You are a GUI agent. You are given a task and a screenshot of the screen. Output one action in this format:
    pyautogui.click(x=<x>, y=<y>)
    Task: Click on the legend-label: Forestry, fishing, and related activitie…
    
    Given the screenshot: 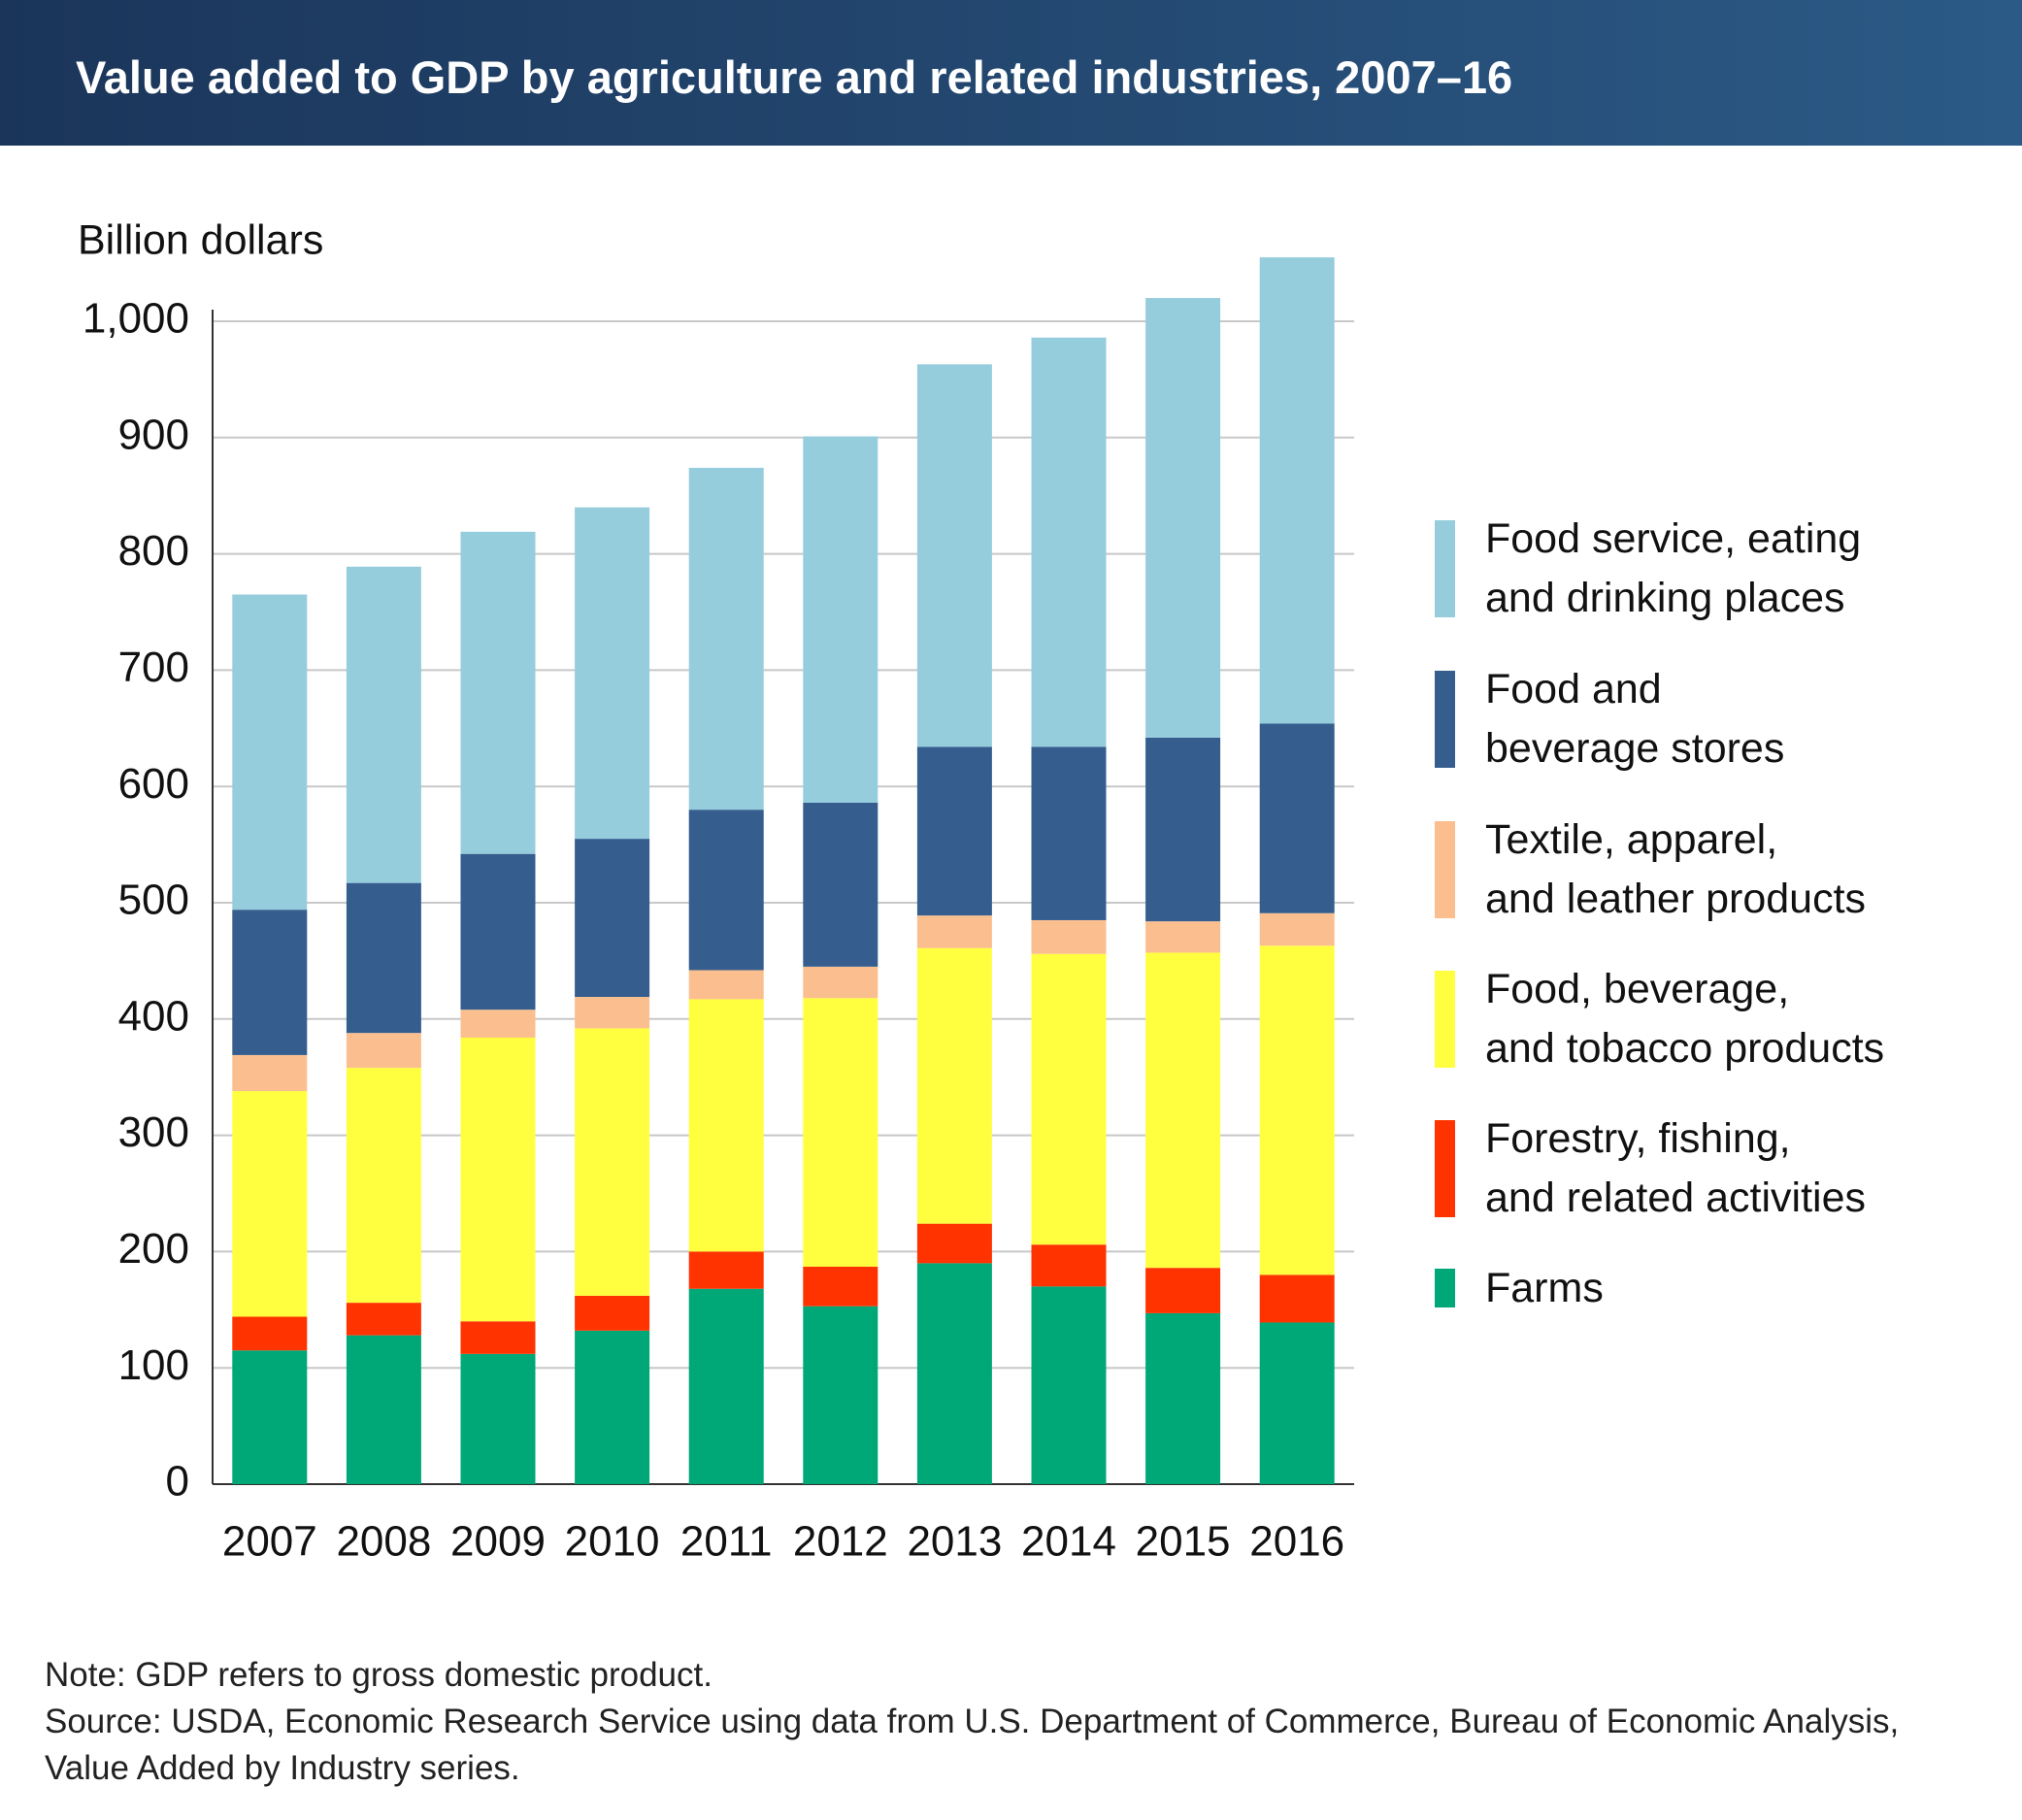 What is the action you would take?
    pyautogui.click(x=1675, y=1168)
    